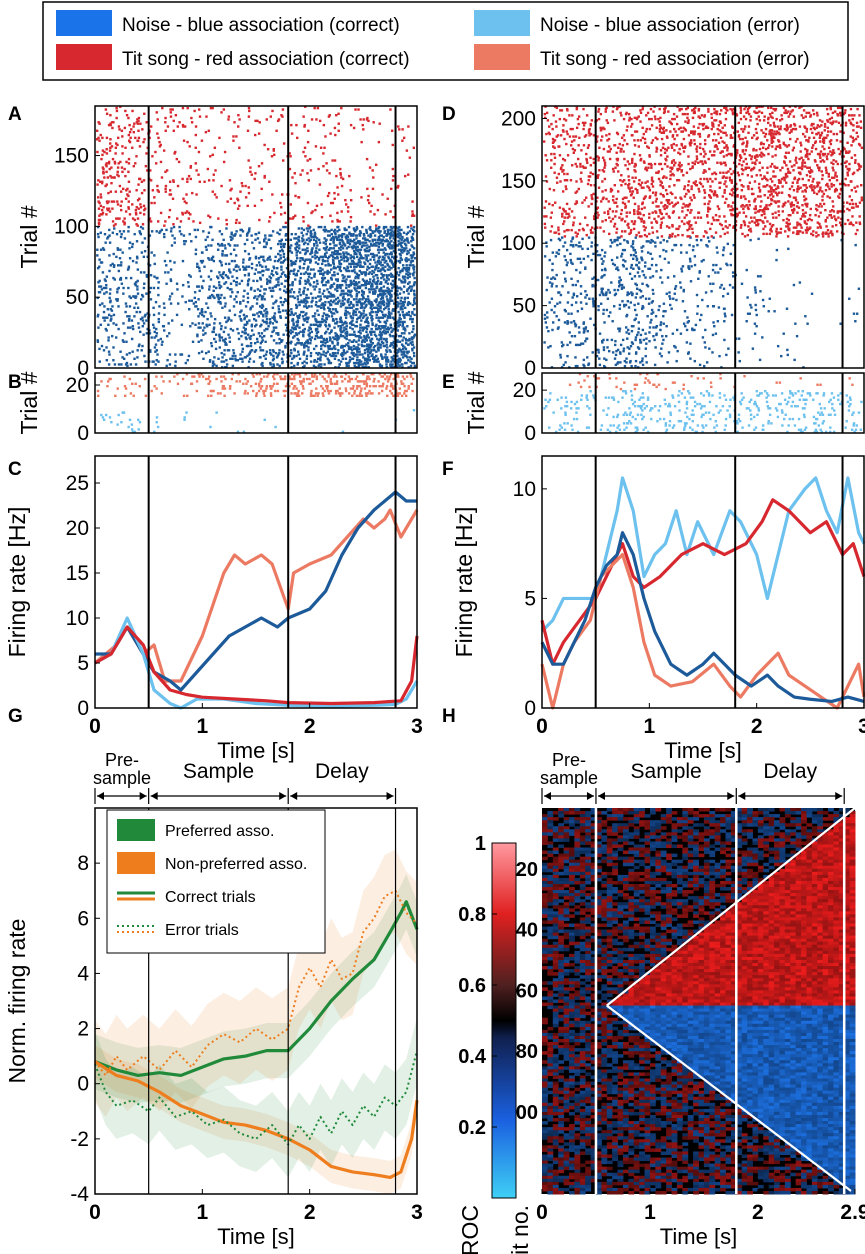 This screenshot has width=865, height=1254. What do you see at coordinates (283, 272) in the screenshot?
I see `spike-dot-A-2096` at bounding box center [283, 272].